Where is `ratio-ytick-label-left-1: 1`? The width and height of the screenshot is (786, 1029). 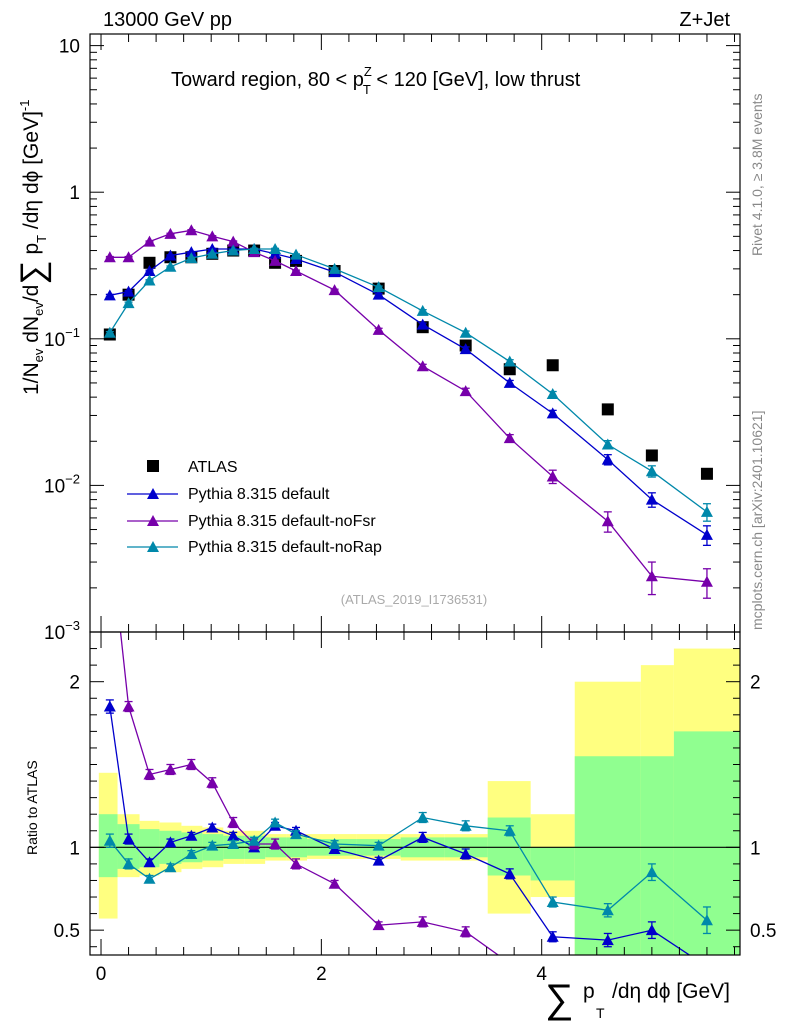 ratio-ytick-label-left-1: 1 is located at coordinates (74, 848).